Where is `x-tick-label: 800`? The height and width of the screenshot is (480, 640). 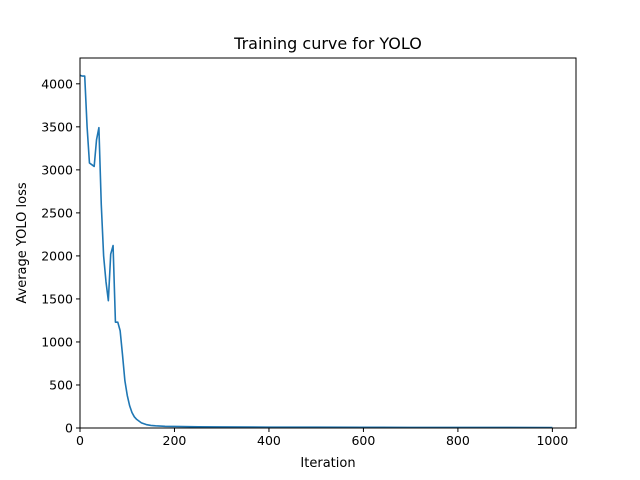 x-tick-label: 800 is located at coordinates (458, 440).